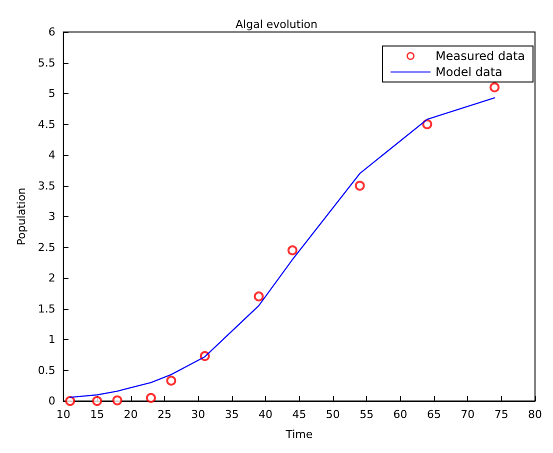 Image resolution: width=553 pixels, height=453 pixels. I want to click on y-tick-label: 4.5, so click(47, 124).